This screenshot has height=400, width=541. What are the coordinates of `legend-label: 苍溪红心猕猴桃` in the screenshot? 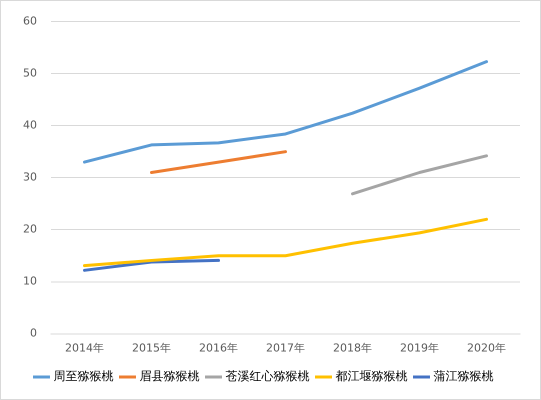 It's located at (268, 376).